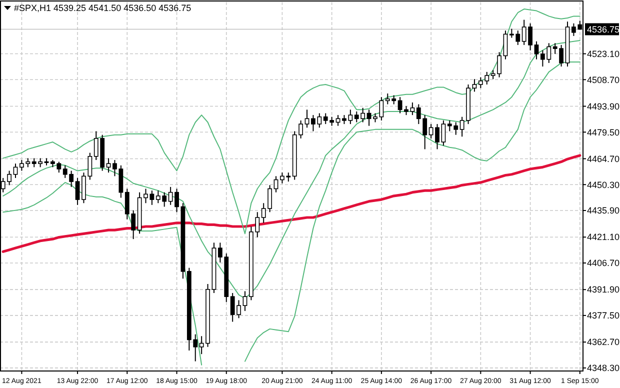 This screenshot has width=620, height=388. I want to click on y-tick-label: 4450.30, so click(603, 185).